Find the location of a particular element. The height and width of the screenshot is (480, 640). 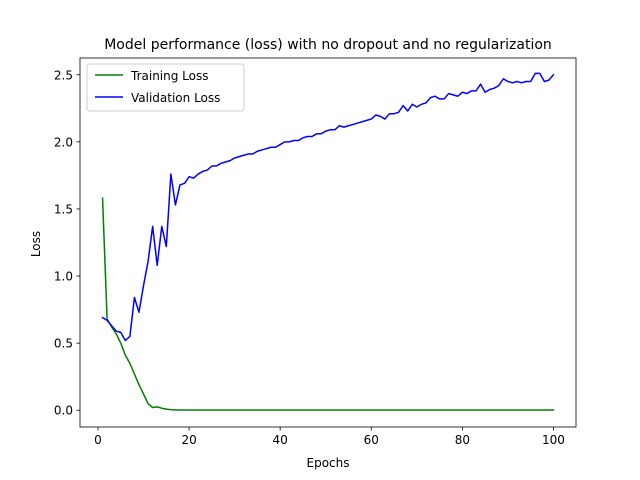

x-tick-label: 100 is located at coordinates (553, 440).